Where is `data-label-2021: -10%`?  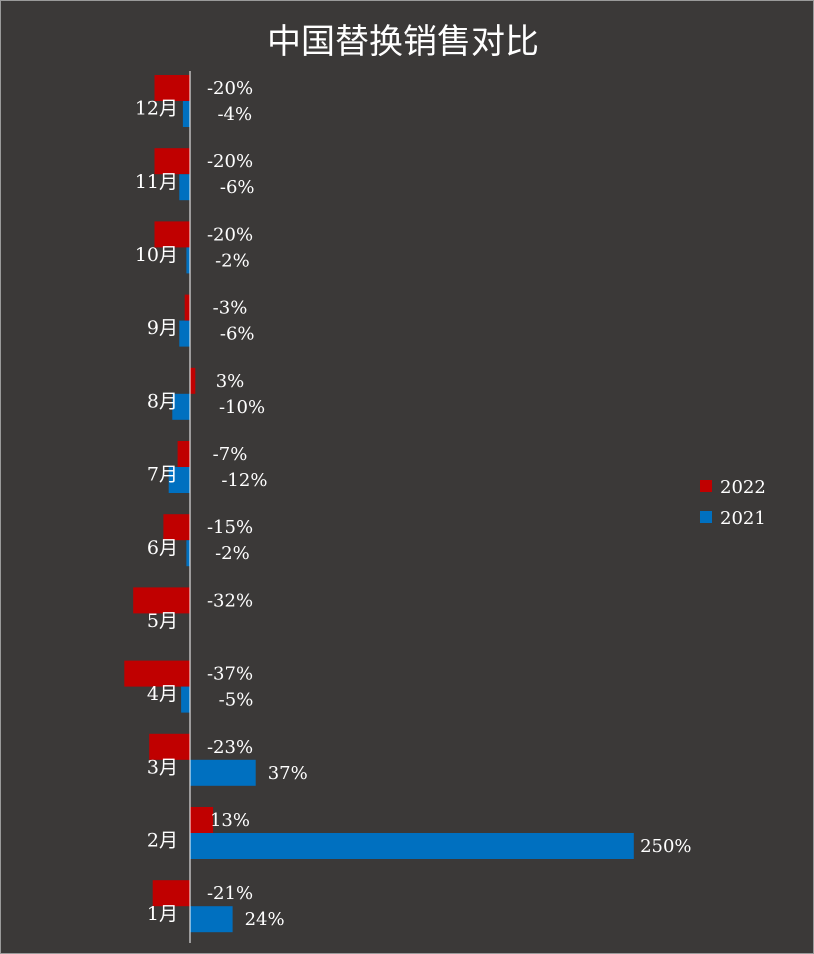
data-label-2021: -10% is located at coordinates (242, 407).